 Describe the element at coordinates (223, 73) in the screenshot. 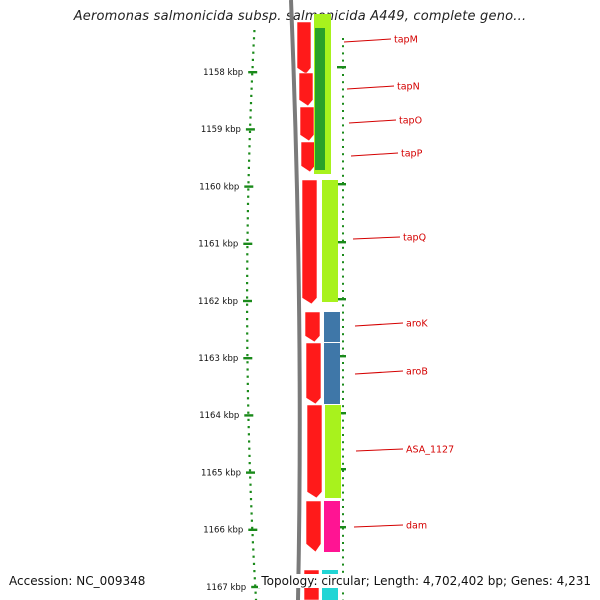

I see `ruler-label: 1158 kbp` at that location.